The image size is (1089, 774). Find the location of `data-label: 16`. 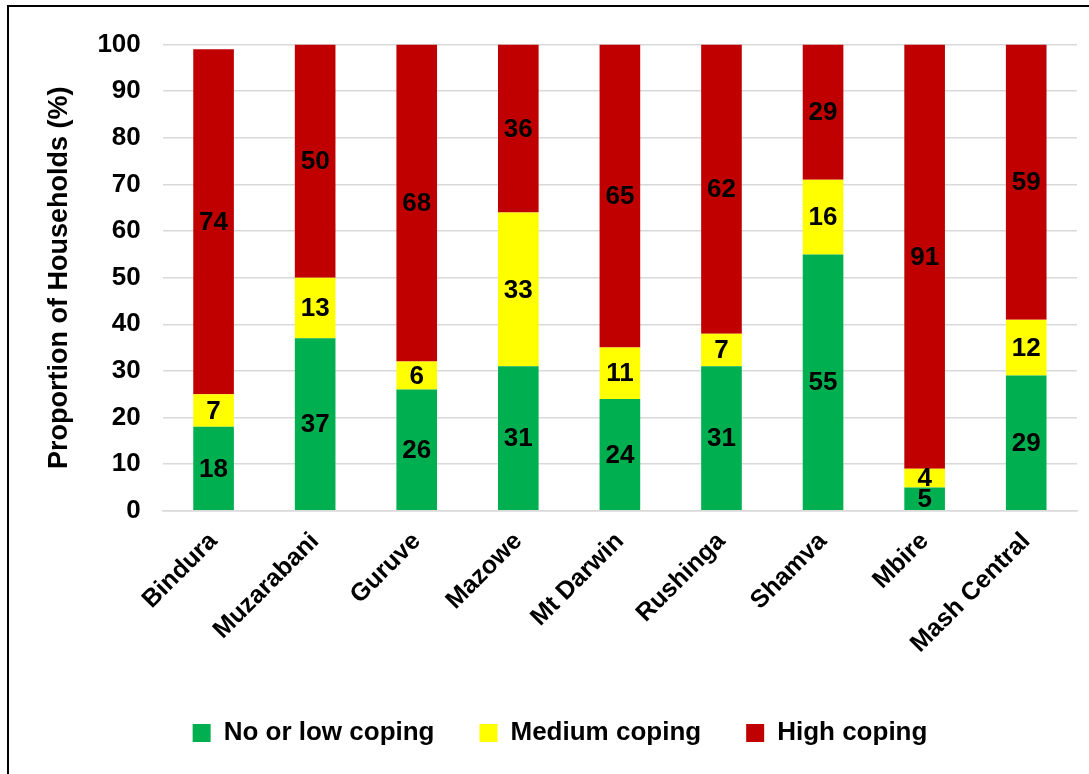

data-label: 16 is located at coordinates (823, 216).